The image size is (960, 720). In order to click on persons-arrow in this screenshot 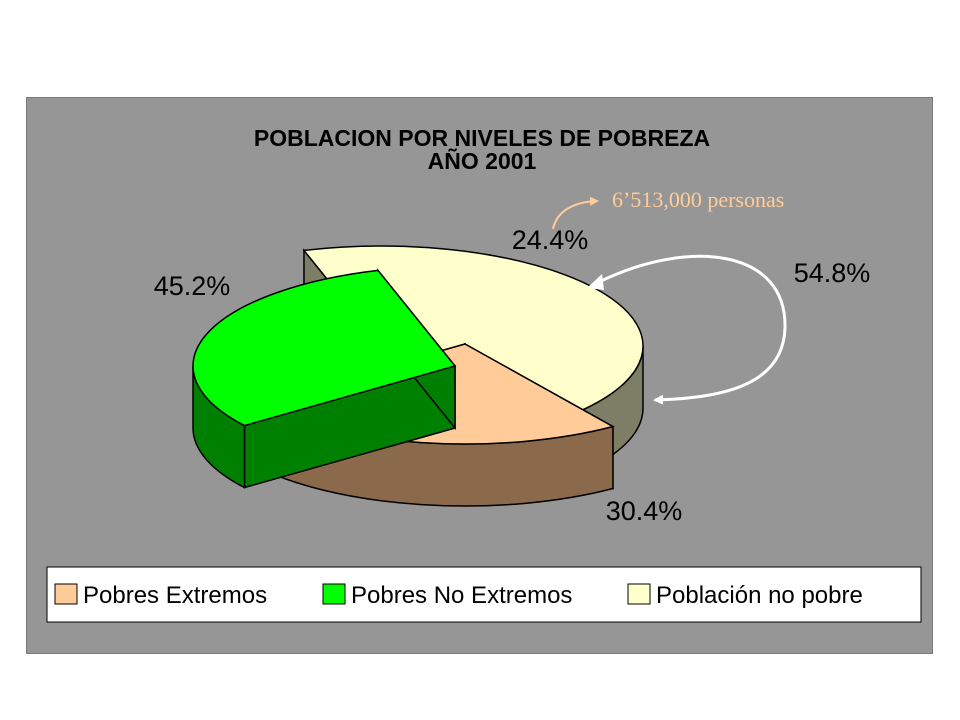, I will do `click(575, 213)`.